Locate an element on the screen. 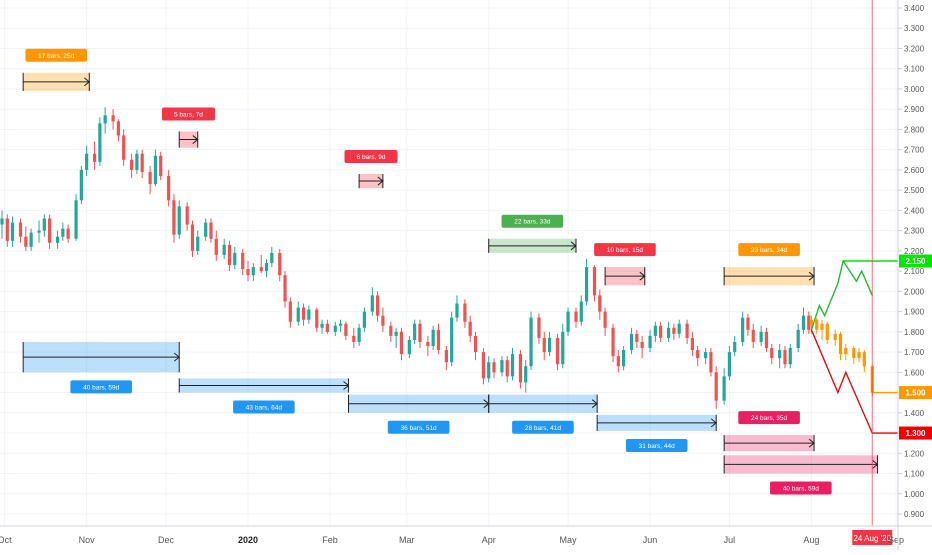 The height and width of the screenshot is (555, 932). projection-line is located at coordinates (841, 381).